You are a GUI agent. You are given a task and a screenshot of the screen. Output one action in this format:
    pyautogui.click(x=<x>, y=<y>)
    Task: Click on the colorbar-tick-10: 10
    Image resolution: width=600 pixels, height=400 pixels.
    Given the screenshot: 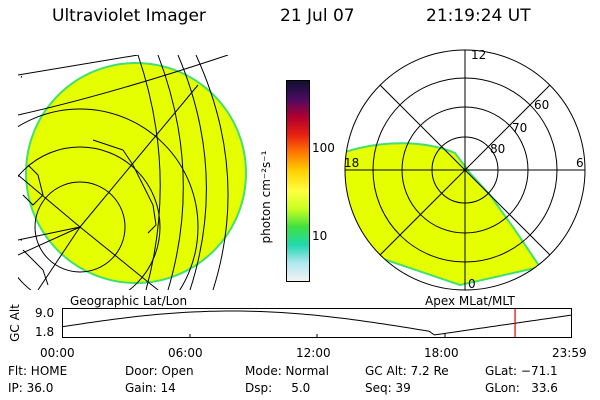 What is the action you would take?
    pyautogui.click(x=320, y=236)
    